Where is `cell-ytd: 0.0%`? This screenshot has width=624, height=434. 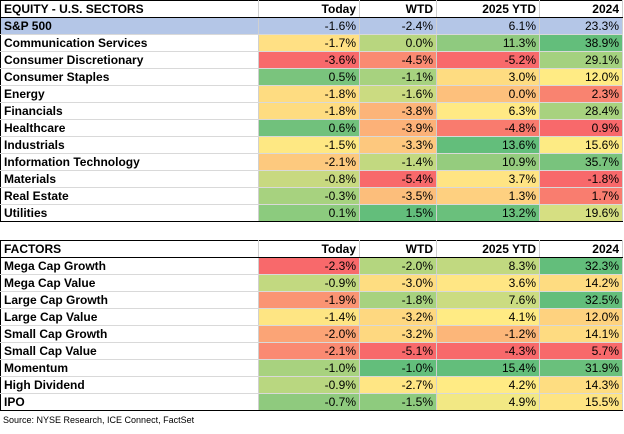 cell-ytd: 0.0% is located at coordinates (488, 94).